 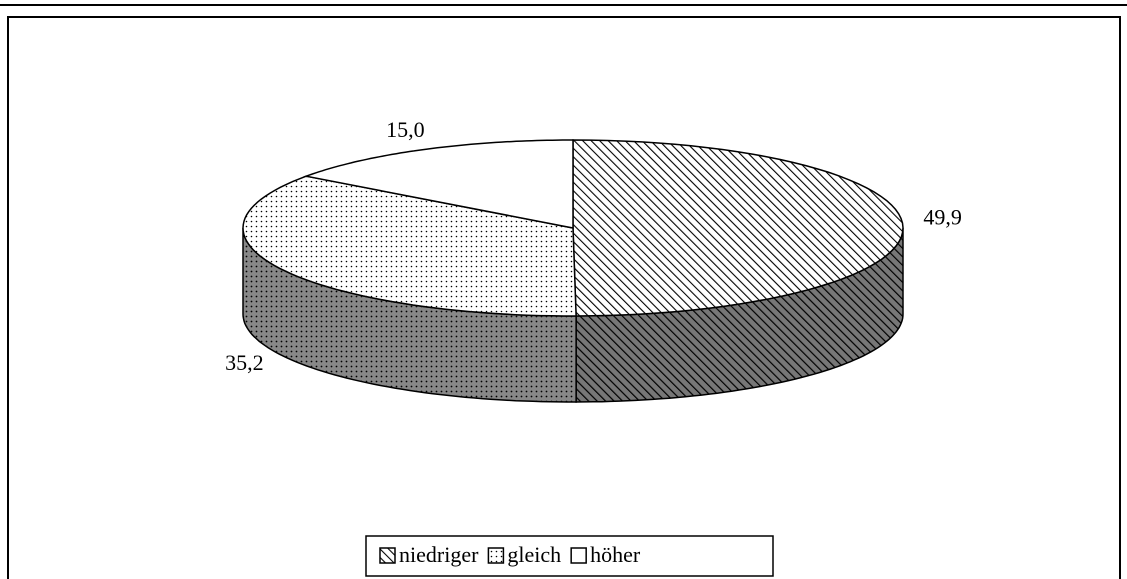 I want to click on legend-label: niedriger, so click(x=439, y=554).